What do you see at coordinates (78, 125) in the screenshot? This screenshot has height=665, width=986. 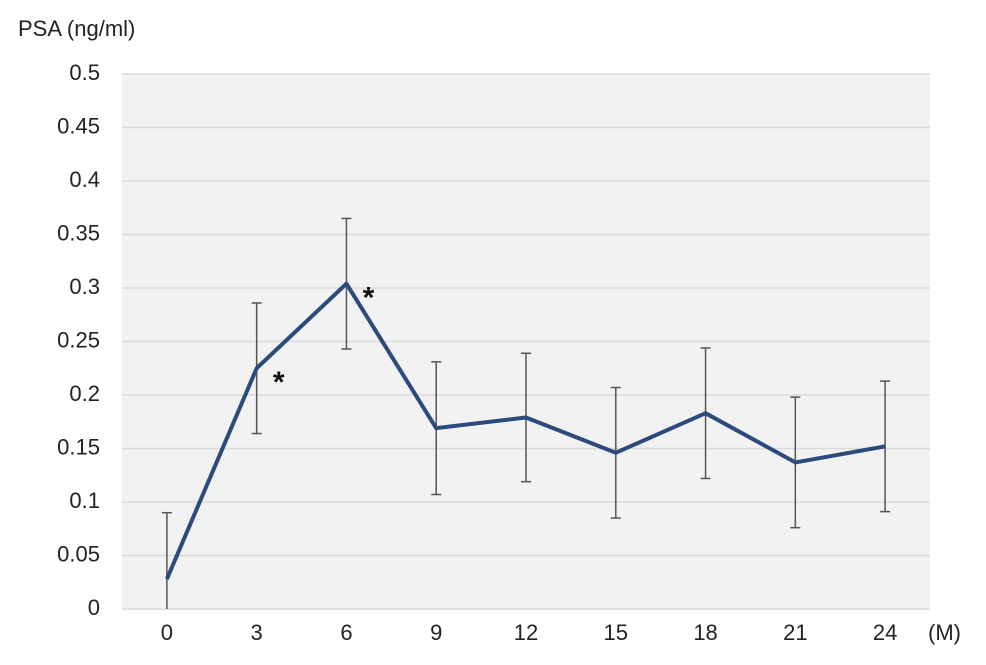 I see `y-tick-label: 0.45` at bounding box center [78, 125].